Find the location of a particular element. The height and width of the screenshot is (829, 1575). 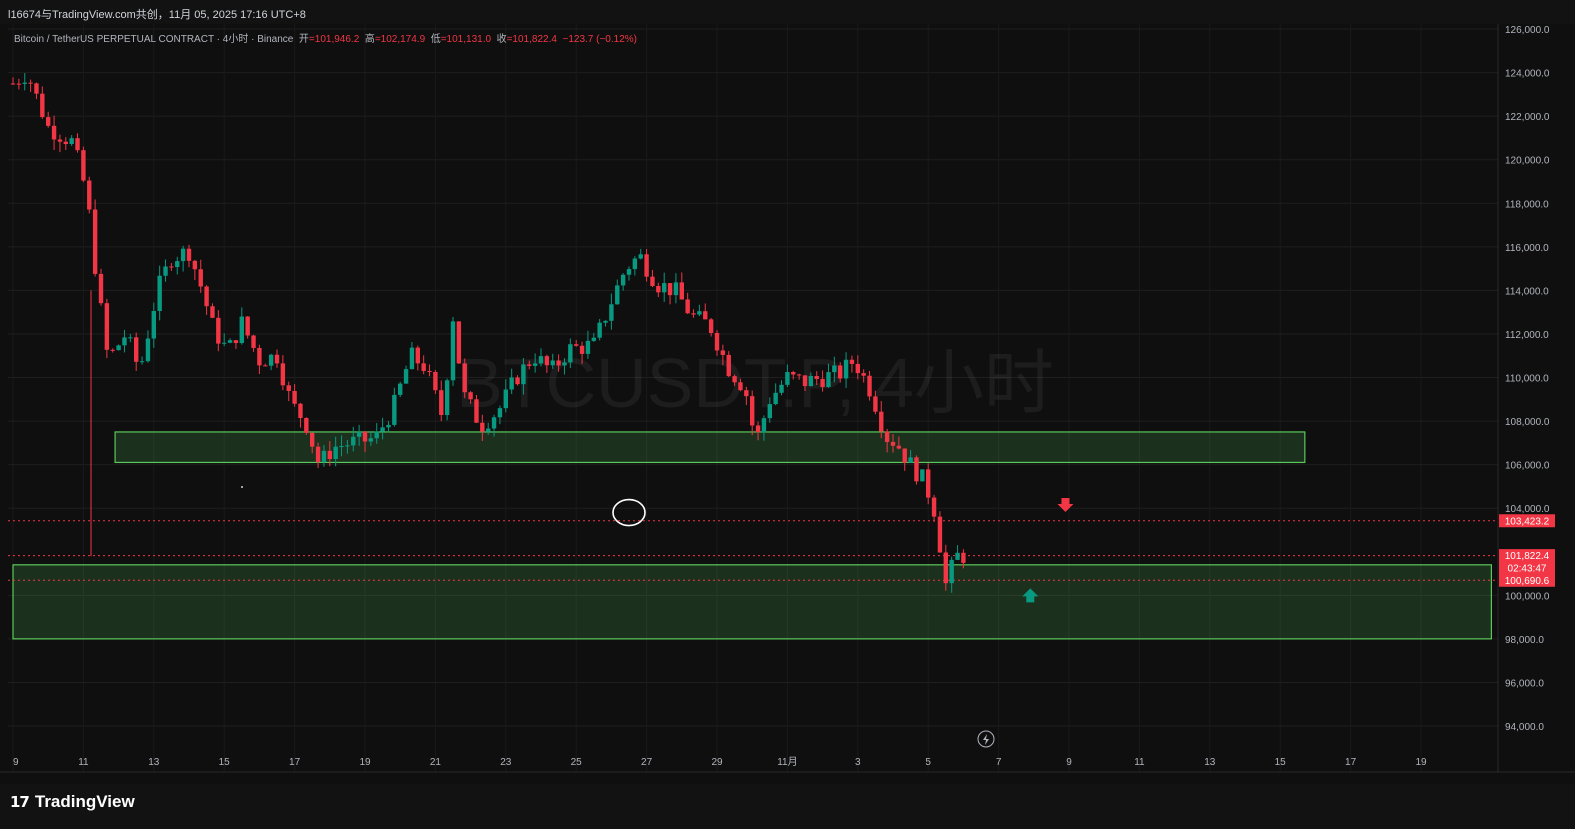

x-tick-label: 11 is located at coordinates (1139, 762).